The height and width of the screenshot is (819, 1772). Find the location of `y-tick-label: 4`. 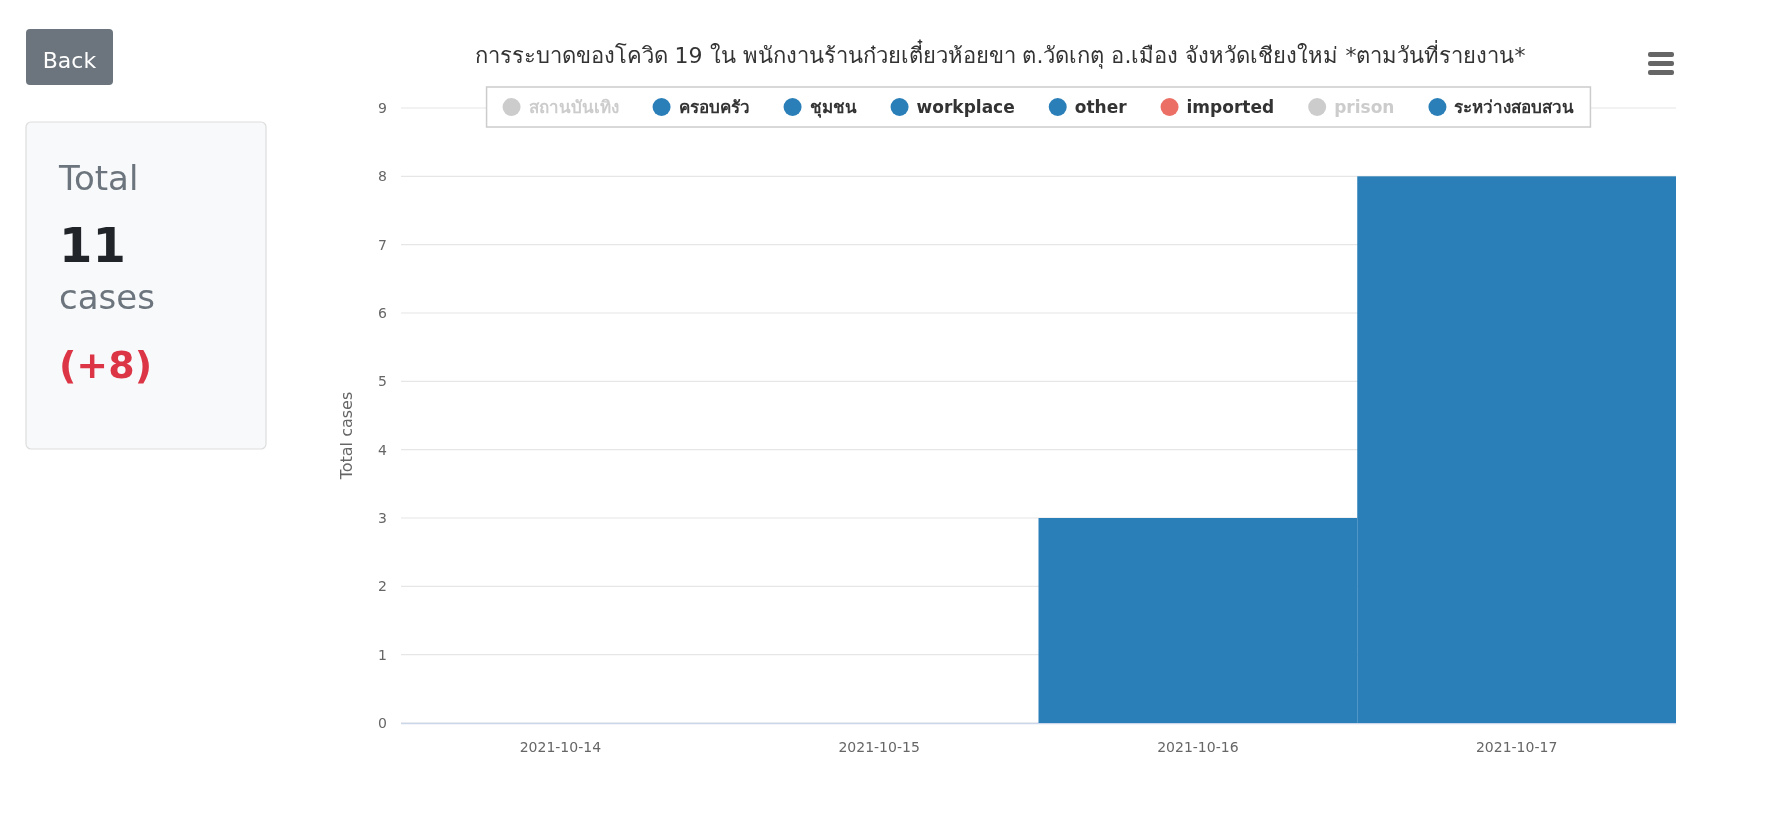

y-tick-label: 4 is located at coordinates (383, 449).